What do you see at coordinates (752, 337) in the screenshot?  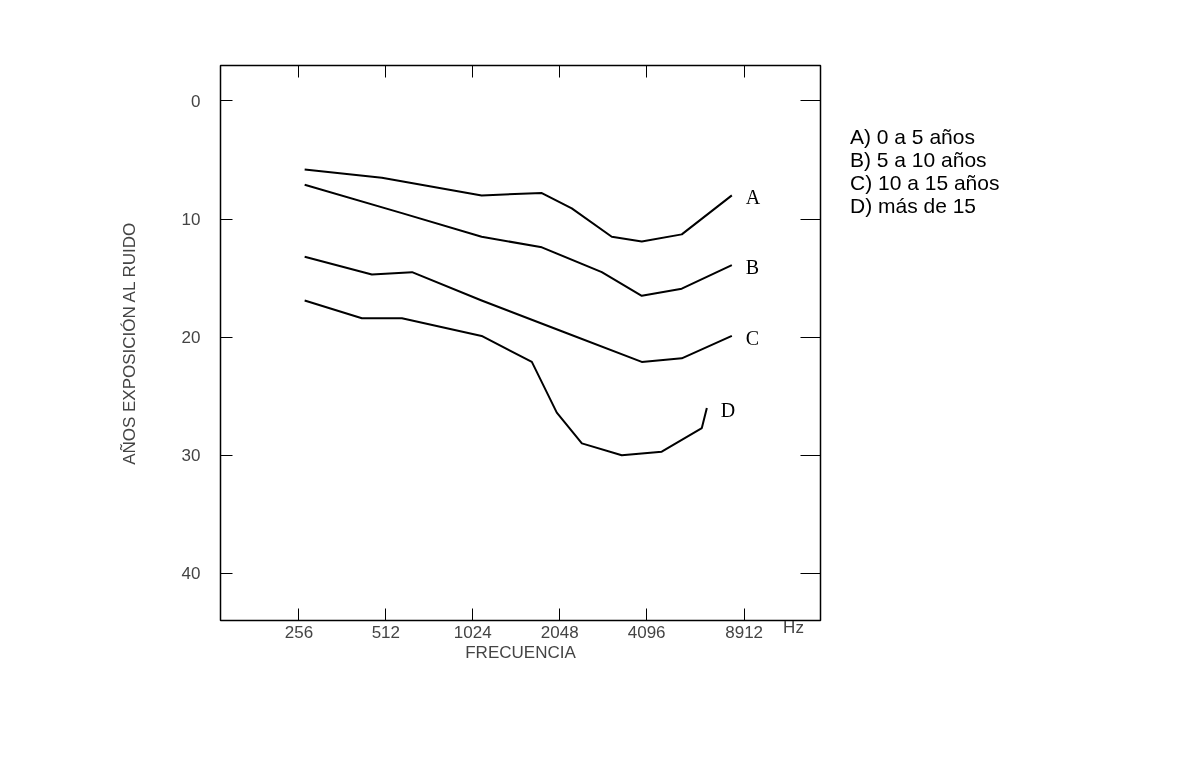 I see `legend-label: C` at bounding box center [752, 337].